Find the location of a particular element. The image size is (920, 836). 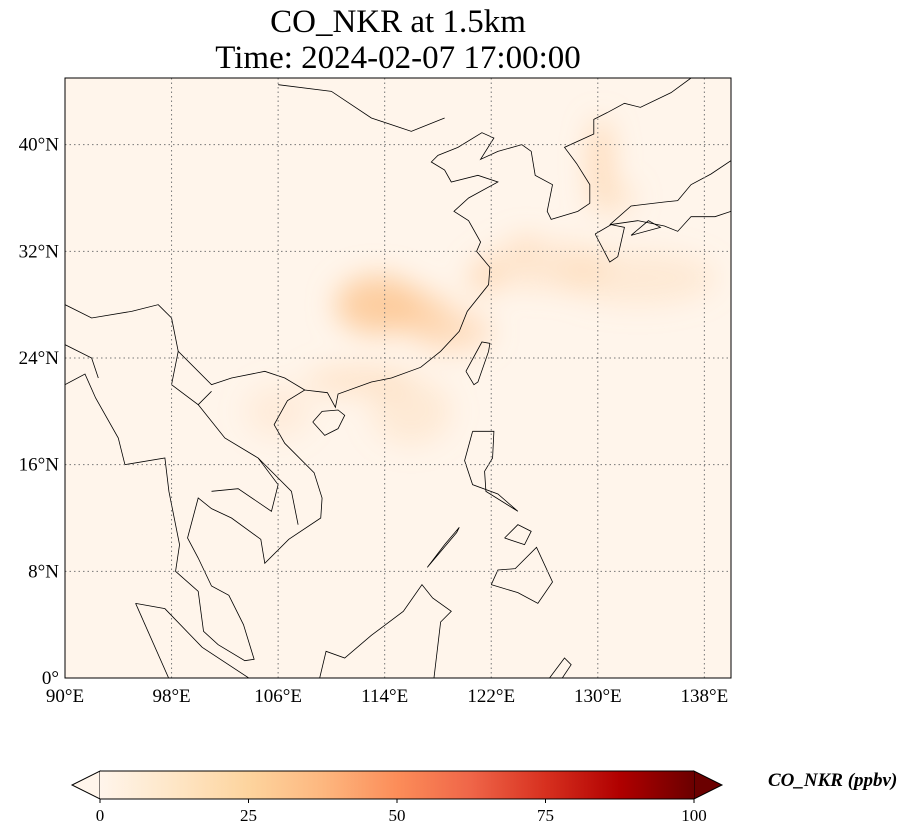

y-axis-ticks: 0° 8°N 16°N 24°N 32°N 40°N is located at coordinates (39, 412).